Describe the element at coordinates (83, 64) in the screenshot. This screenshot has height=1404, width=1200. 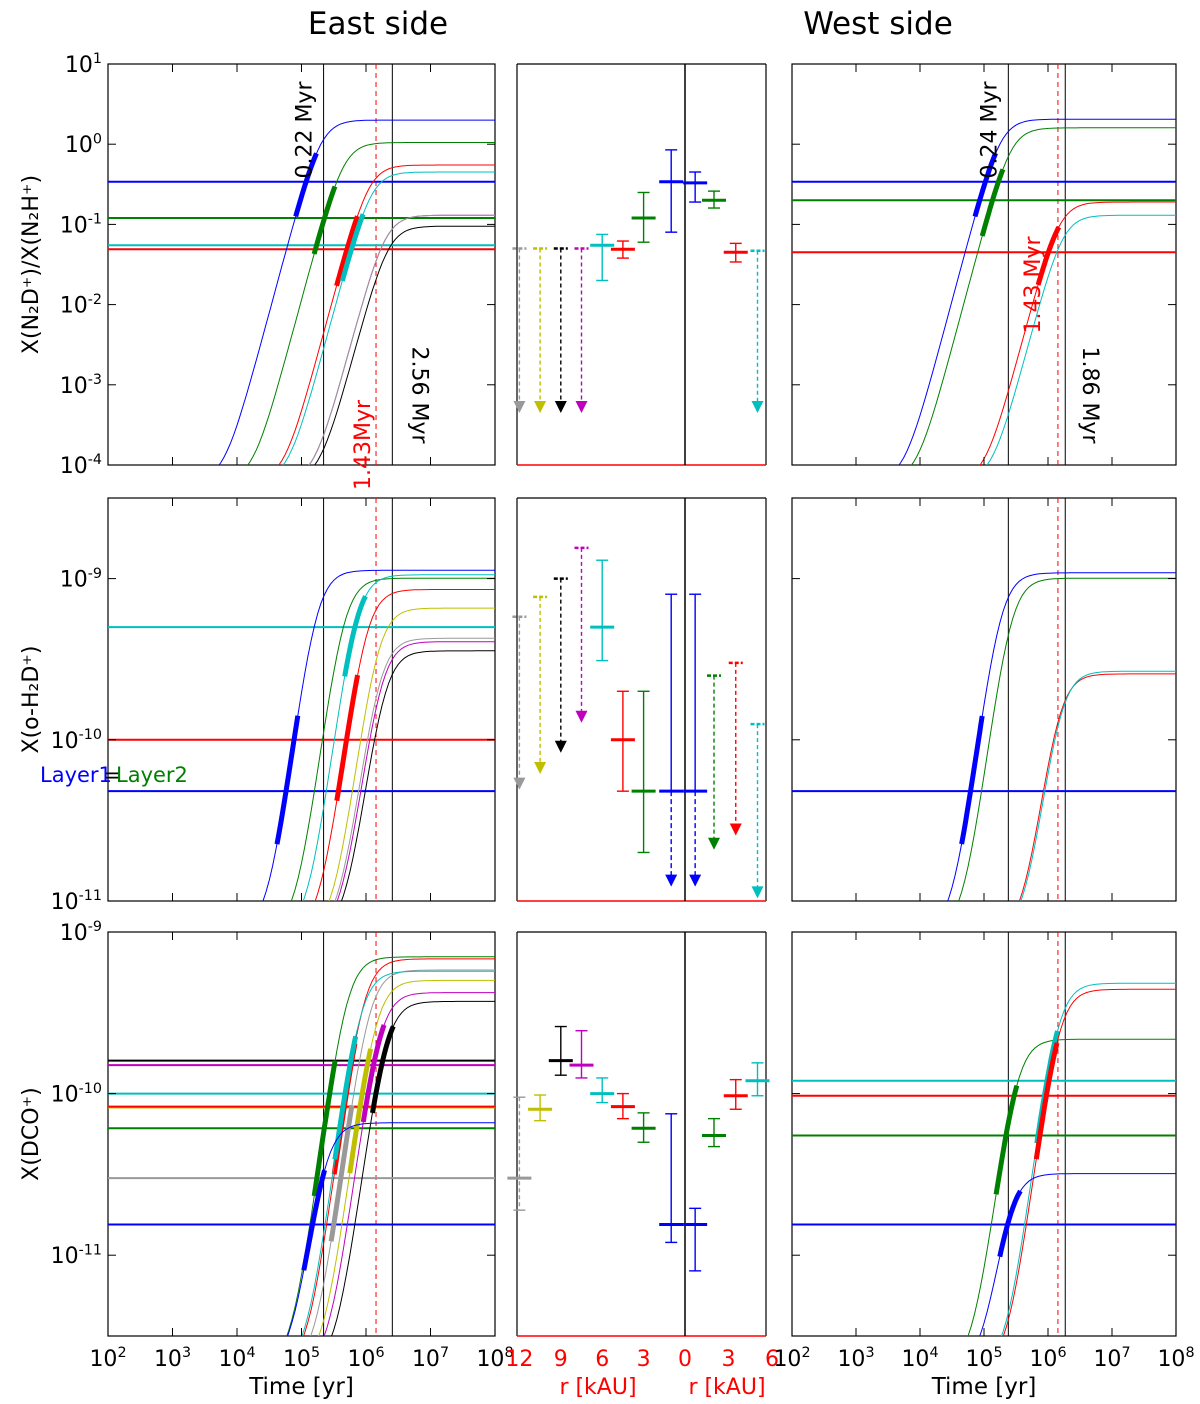
I see `y-tick-label: 10¹` at that location.